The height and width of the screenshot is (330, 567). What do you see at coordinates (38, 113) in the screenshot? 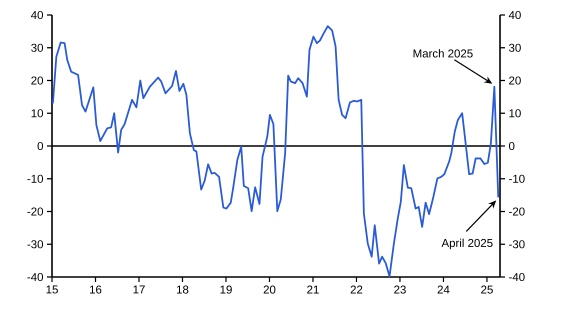
I see `y-tick-label: 10` at bounding box center [38, 113].